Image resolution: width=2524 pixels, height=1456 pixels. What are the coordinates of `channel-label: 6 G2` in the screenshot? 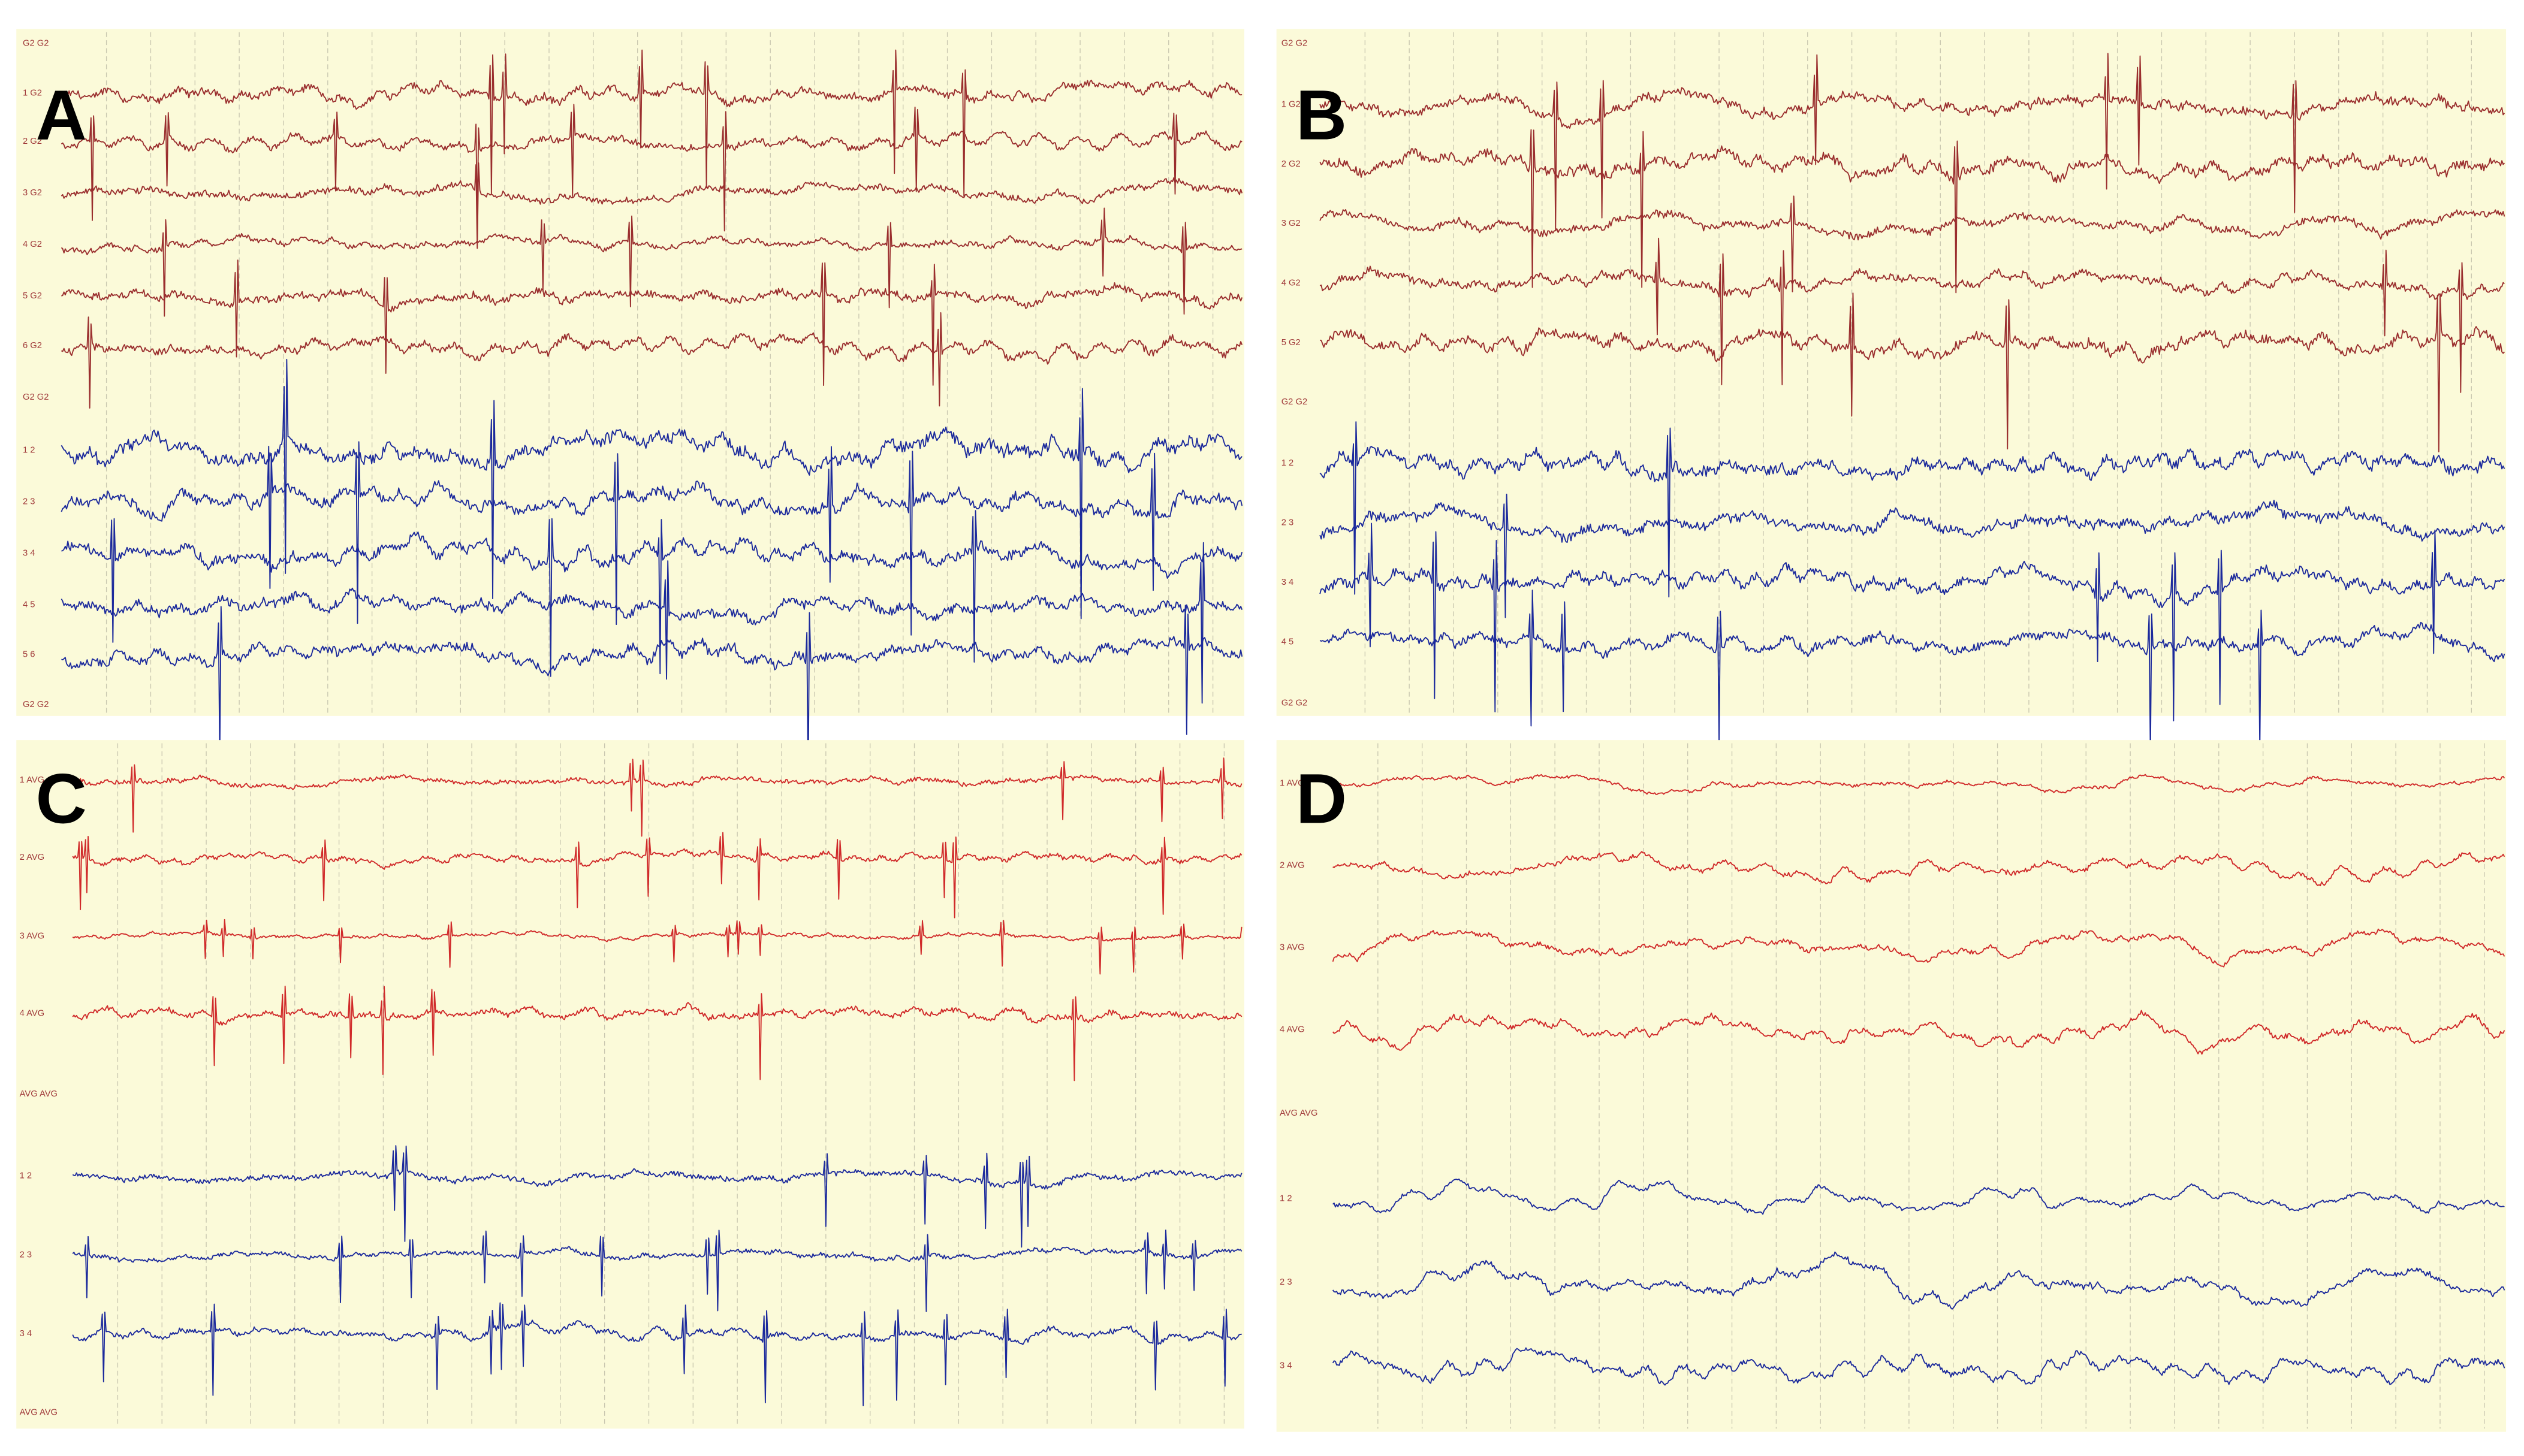 It's located at (32, 346).